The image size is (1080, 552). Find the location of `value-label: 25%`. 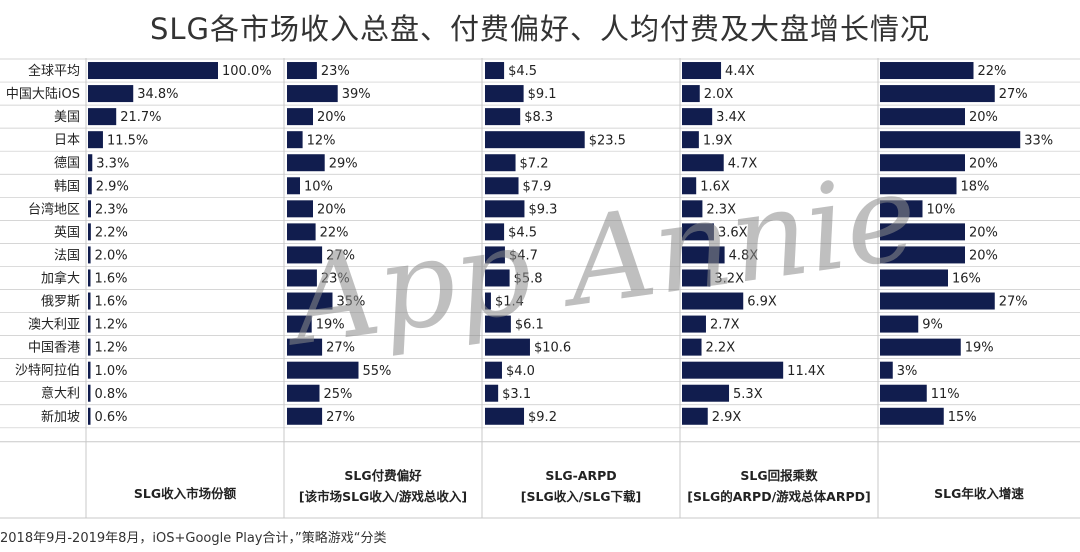

value-label: 25% is located at coordinates (338, 394).